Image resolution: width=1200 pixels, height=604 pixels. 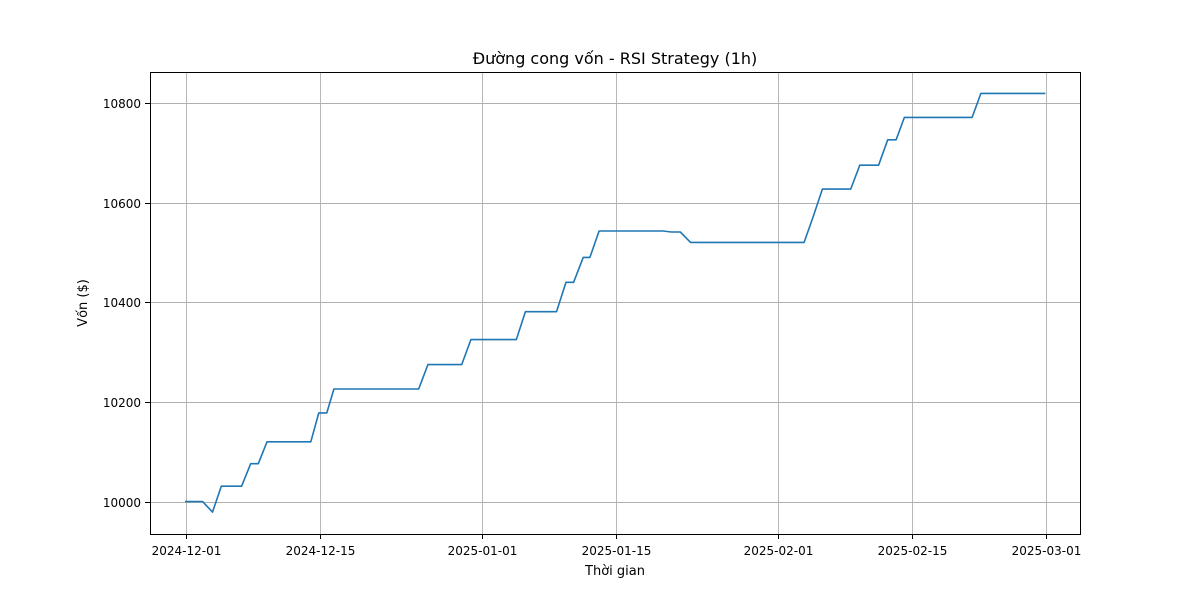 I want to click on y-axis-label: Vốn ($), so click(x=83, y=303).